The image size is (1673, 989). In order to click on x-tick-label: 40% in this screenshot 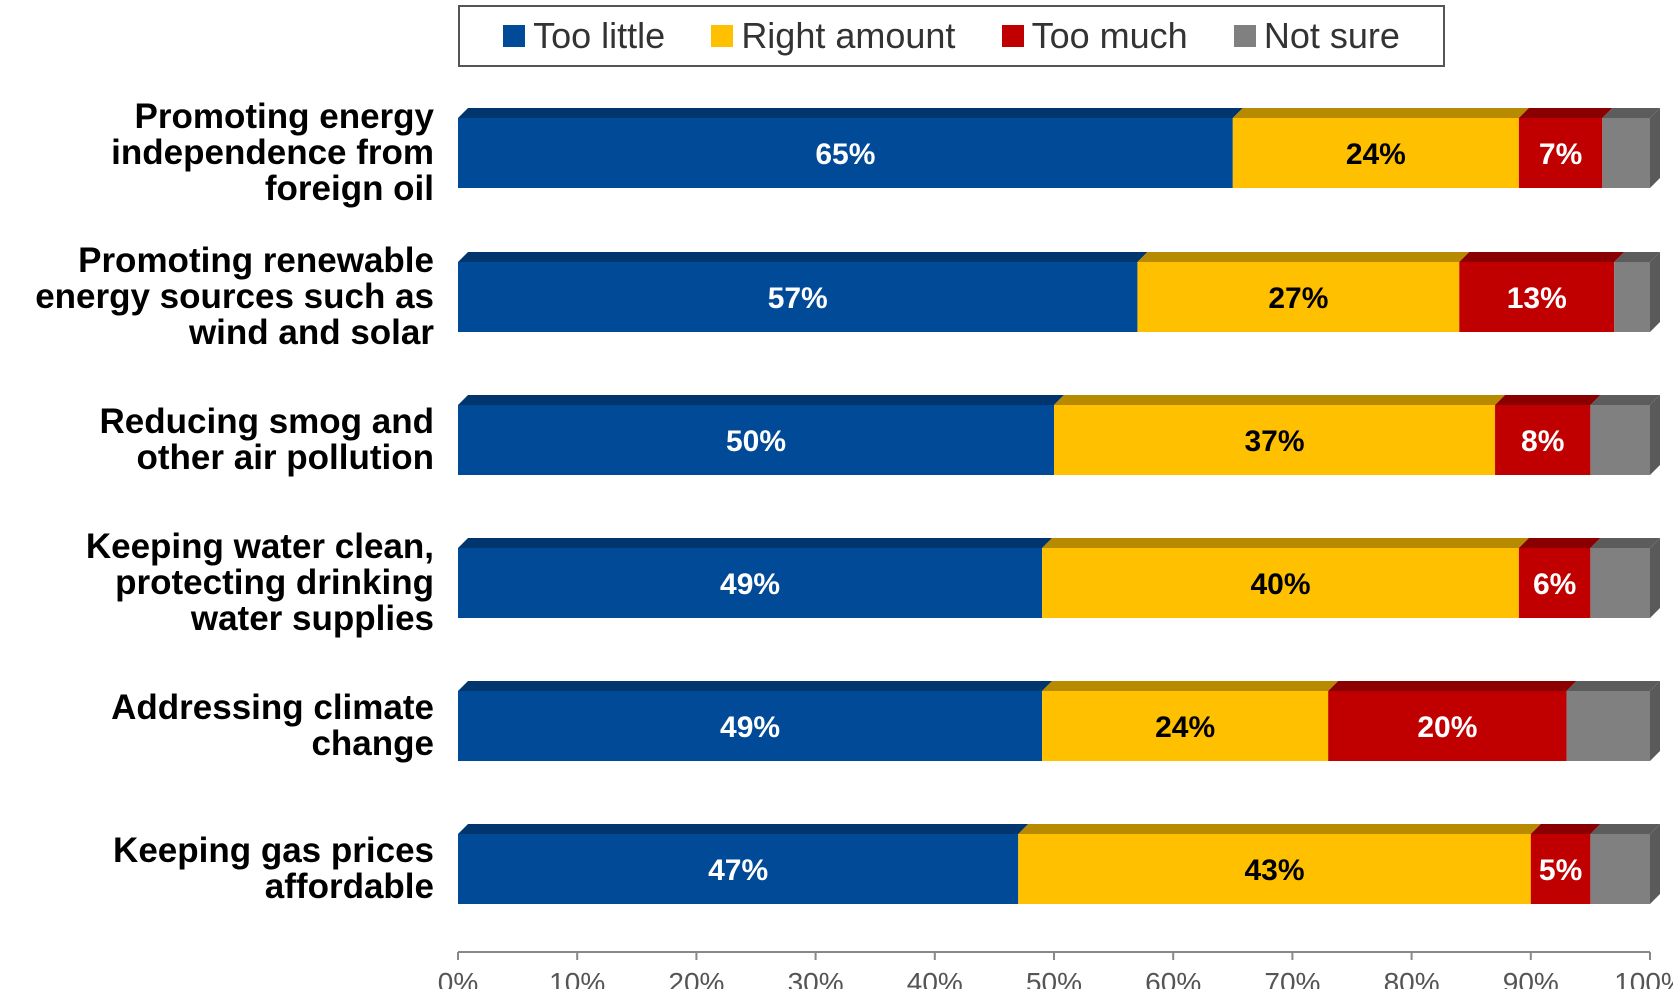, I will do `click(935, 978)`.